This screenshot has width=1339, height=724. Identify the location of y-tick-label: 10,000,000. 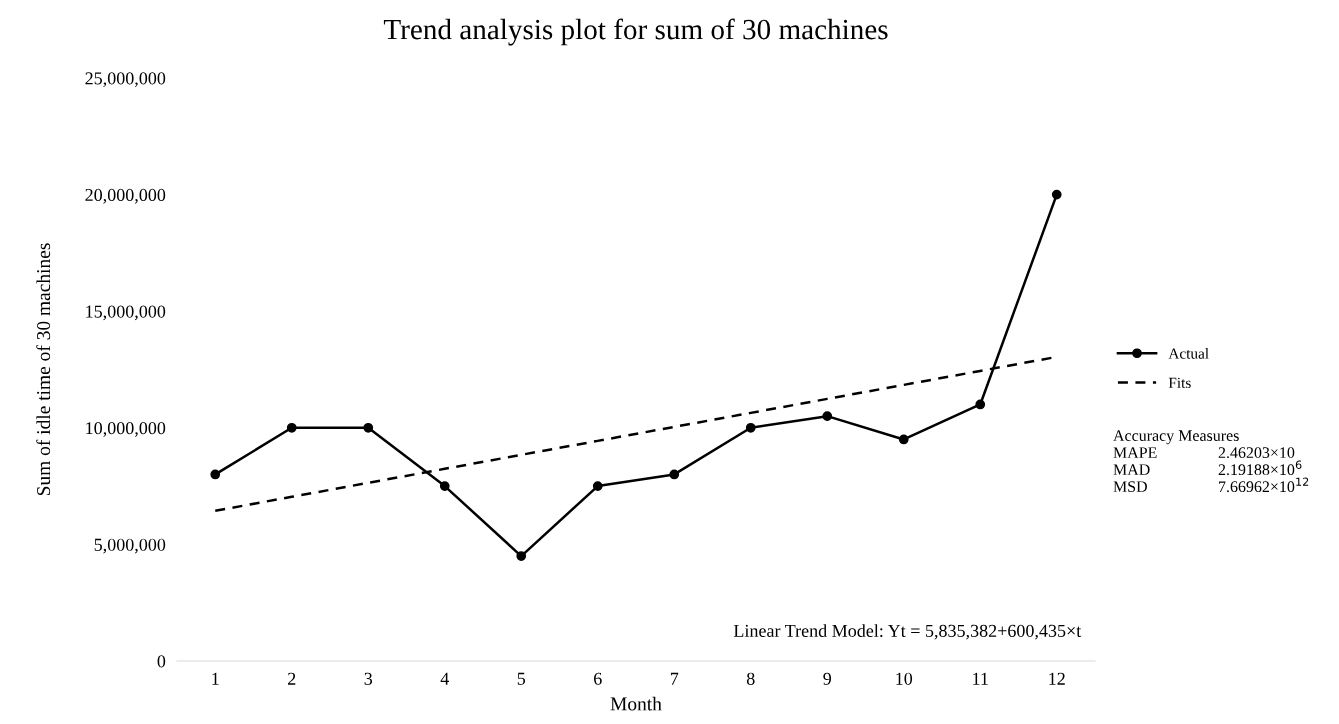
(126, 429).